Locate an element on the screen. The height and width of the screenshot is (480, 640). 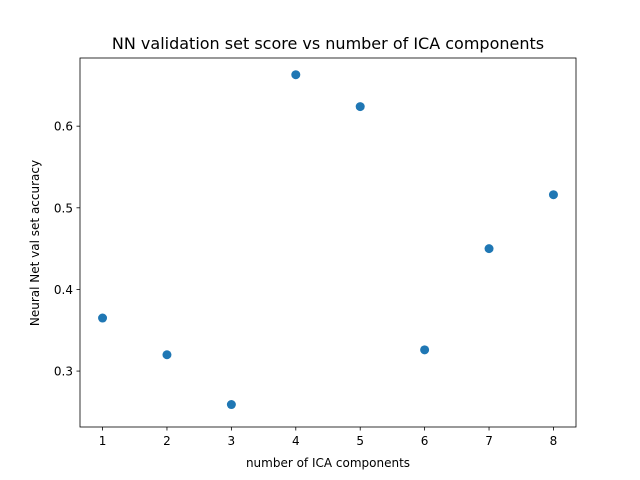
x-tick-label: 3 is located at coordinates (232, 441).